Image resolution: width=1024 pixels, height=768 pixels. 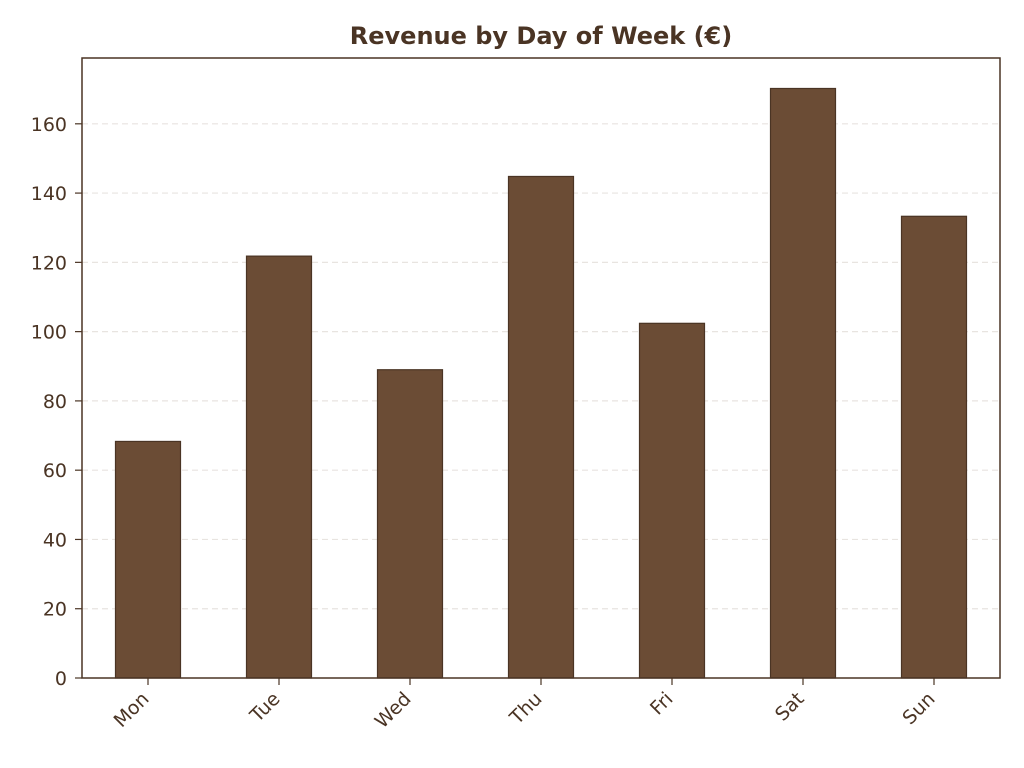 I want to click on x-axis: Mon Tue Wed Thu Fri Sat Sun, so click(x=525, y=705).